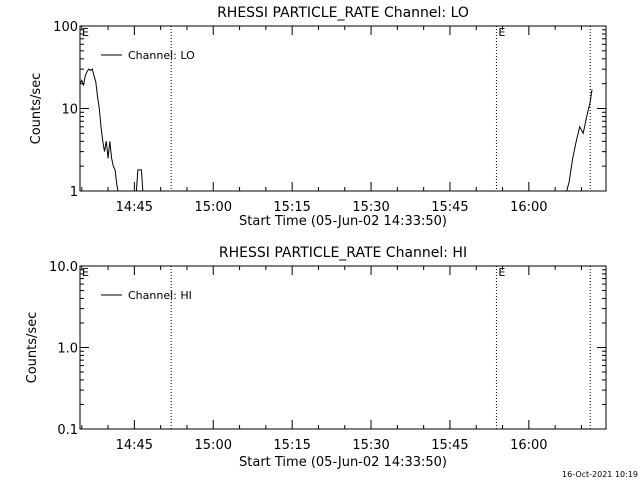  I want to click on legend: Channel: HI, so click(146, 295).